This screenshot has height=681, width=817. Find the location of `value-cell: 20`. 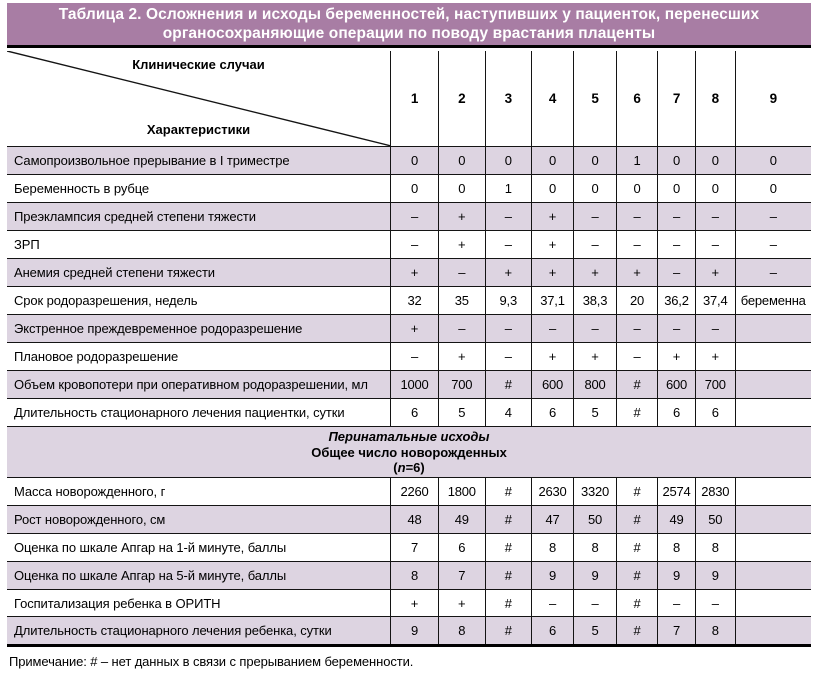

value-cell: 20 is located at coordinates (636, 300).